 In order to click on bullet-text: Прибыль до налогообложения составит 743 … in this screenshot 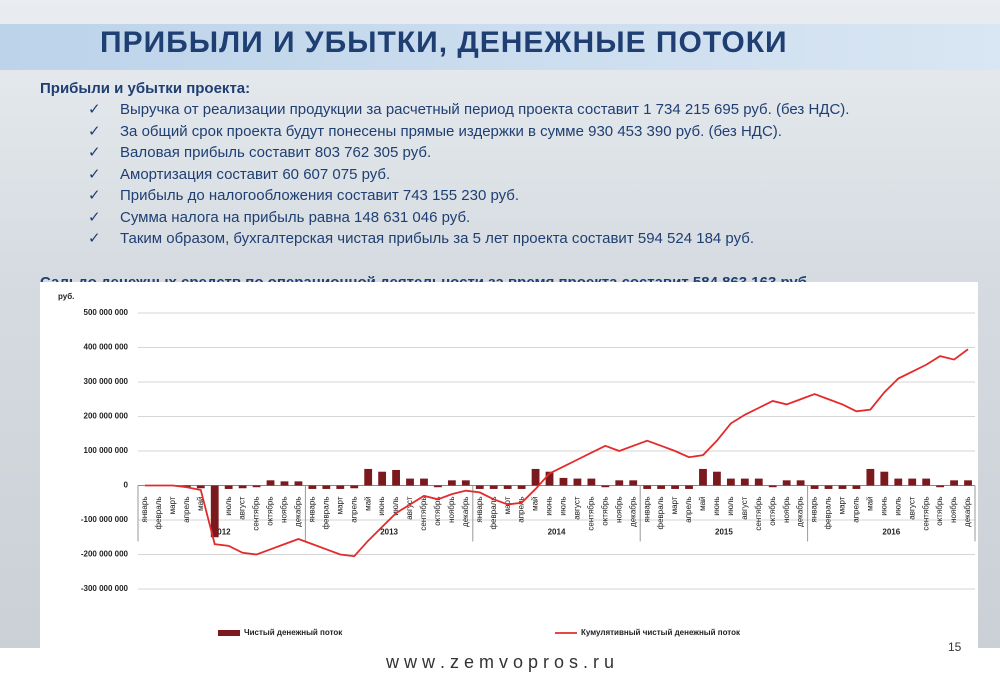, I will do `click(320, 195)`.